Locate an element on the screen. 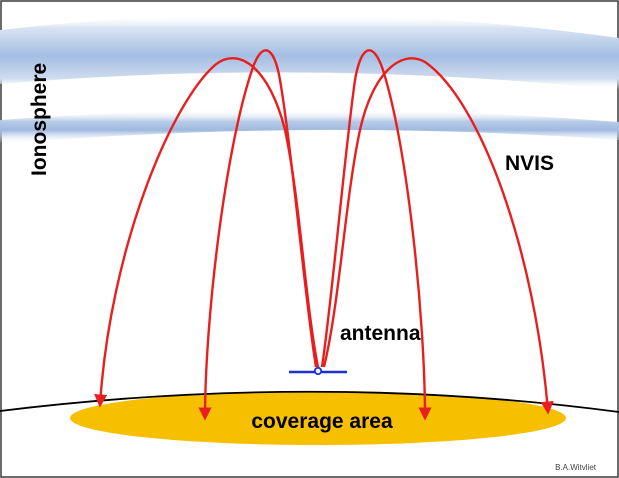 This screenshot has height=478, width=619. coverage-area-label: coverage area is located at coordinates (322, 421).